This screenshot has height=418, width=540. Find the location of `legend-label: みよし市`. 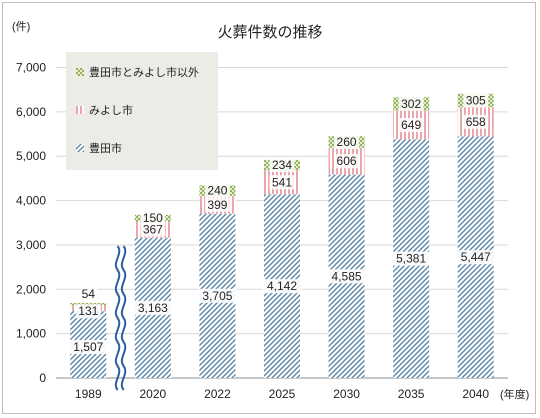

legend-label: みよし市 is located at coordinates (111, 110).